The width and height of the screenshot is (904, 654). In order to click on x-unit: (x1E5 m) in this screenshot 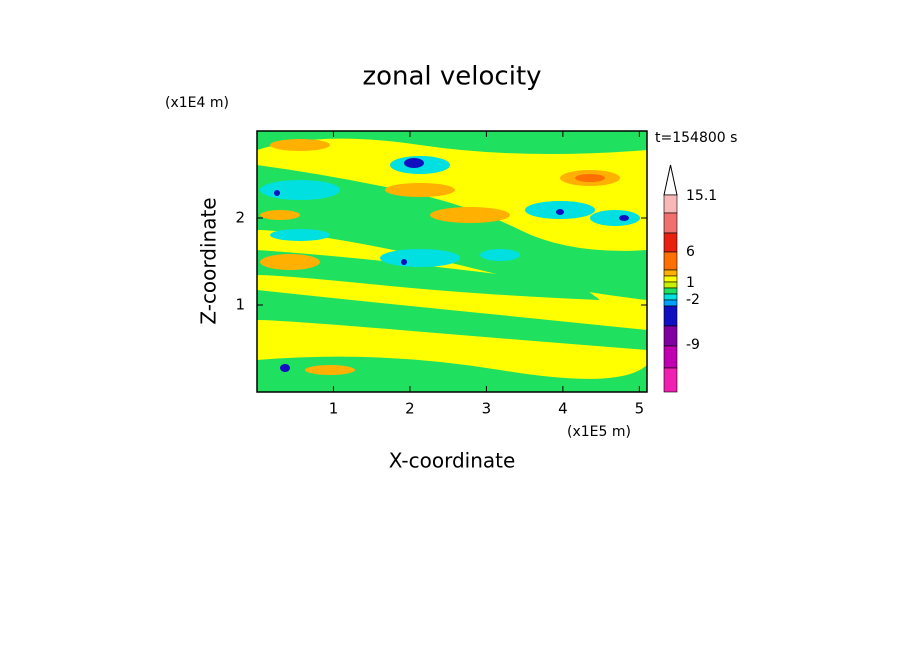, I will do `click(599, 432)`.